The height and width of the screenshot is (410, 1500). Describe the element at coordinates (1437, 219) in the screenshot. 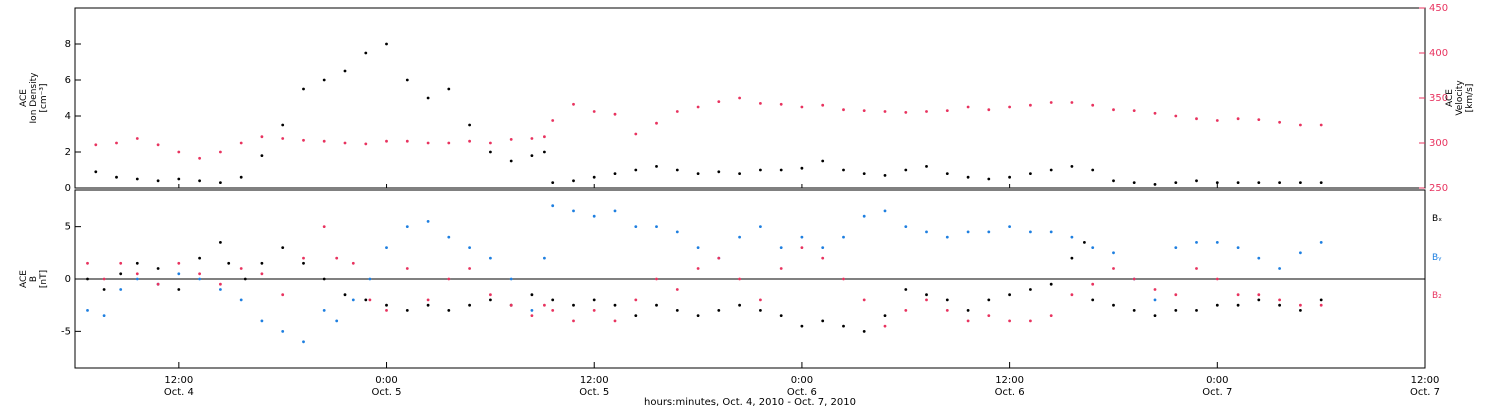

I see `legend-bx: Bₓ` at that location.